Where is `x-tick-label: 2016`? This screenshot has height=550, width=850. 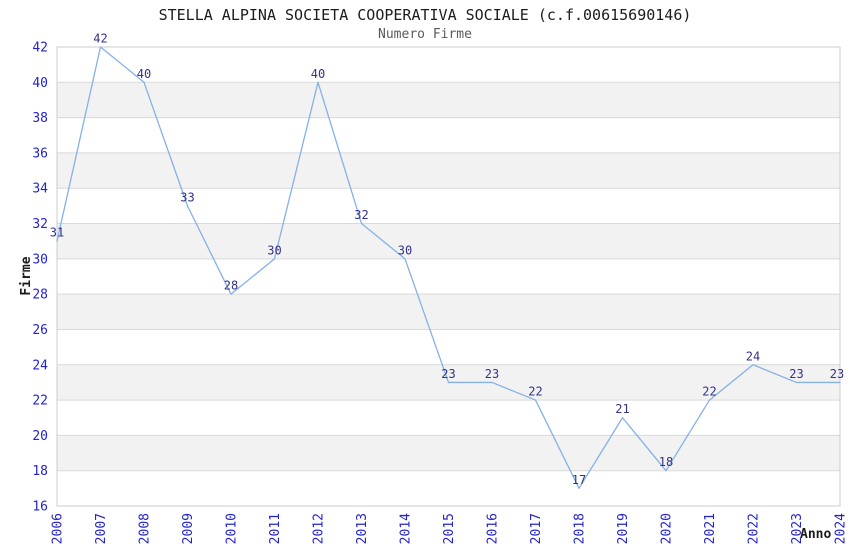
x-tick-label: 2016 is located at coordinates (493, 528).